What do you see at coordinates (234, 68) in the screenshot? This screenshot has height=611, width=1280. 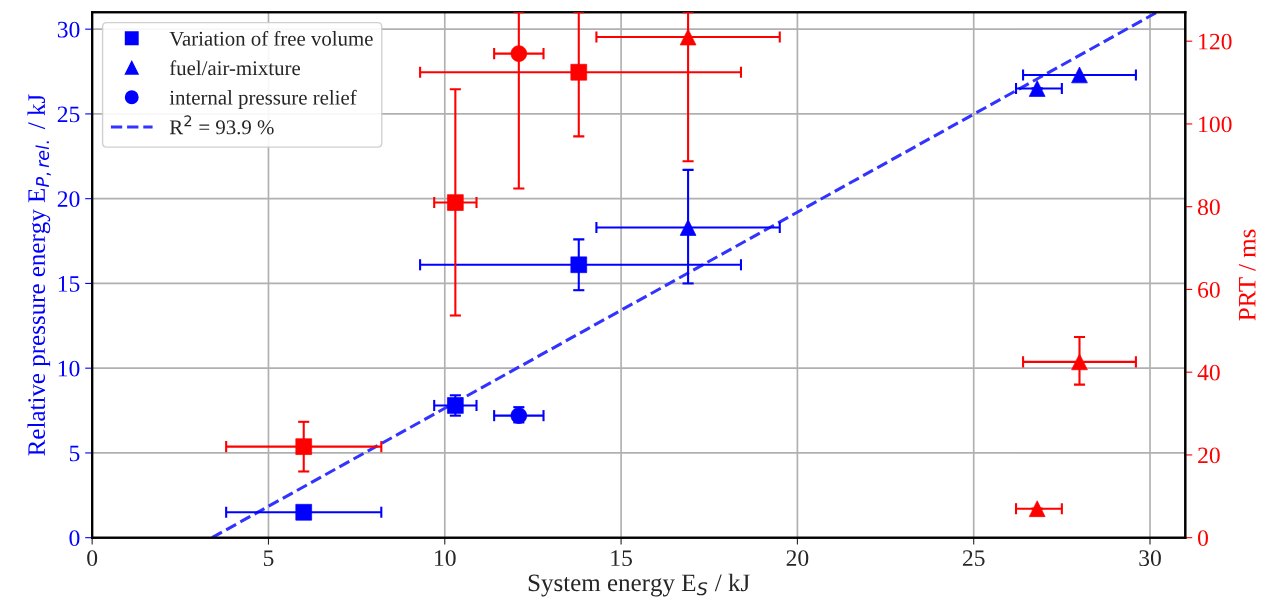 I see `legend-label: fuel/air-mixture` at bounding box center [234, 68].